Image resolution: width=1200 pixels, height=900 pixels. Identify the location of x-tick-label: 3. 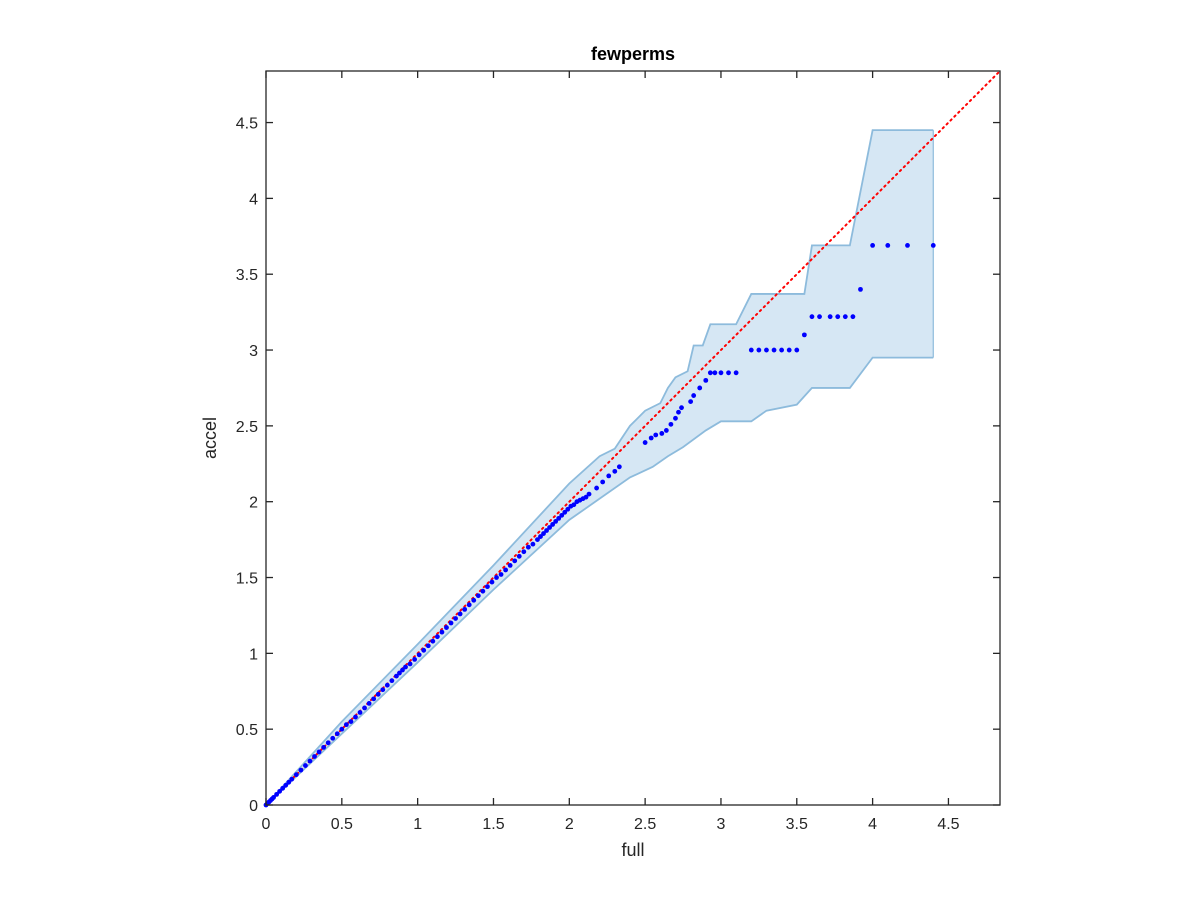
(721, 824).